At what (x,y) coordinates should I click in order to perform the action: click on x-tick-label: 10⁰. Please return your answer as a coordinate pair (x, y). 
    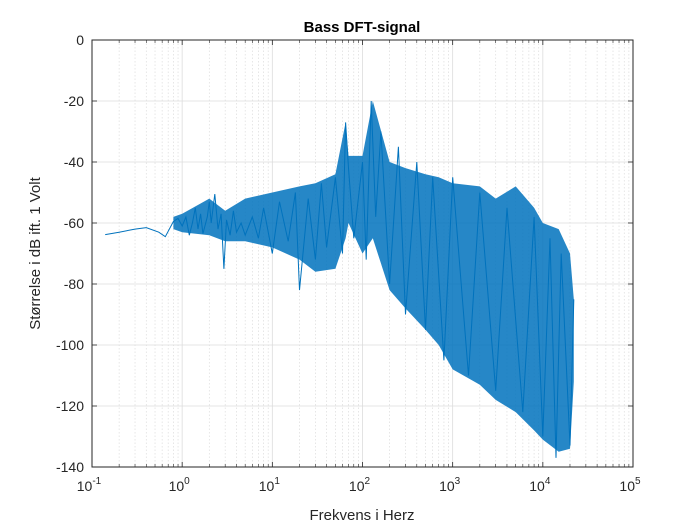
    Looking at the image, I should click on (180, 485).